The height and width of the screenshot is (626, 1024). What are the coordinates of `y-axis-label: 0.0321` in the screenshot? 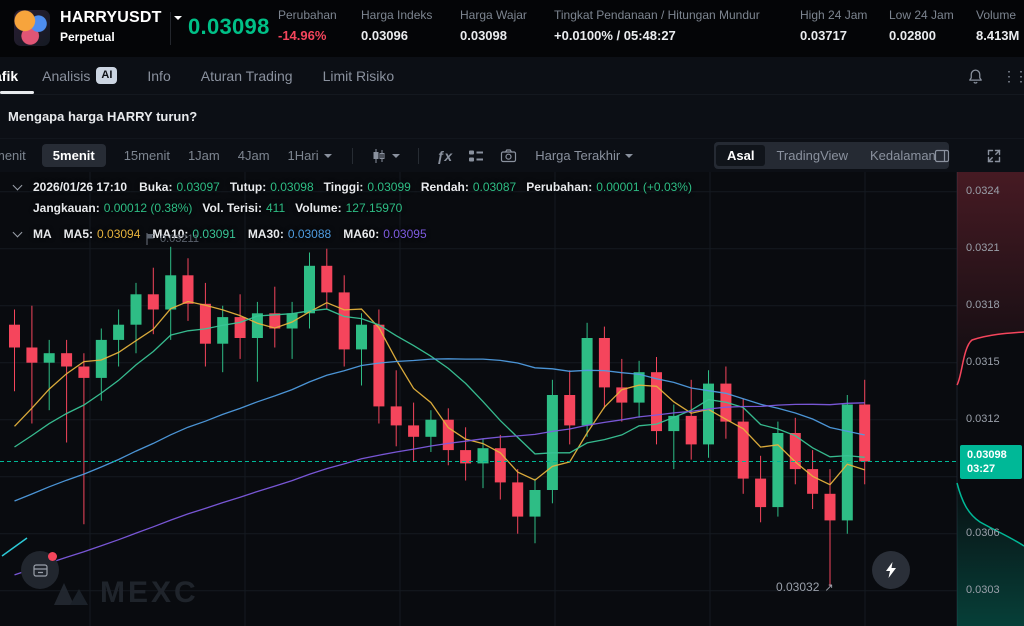 It's located at (983, 247).